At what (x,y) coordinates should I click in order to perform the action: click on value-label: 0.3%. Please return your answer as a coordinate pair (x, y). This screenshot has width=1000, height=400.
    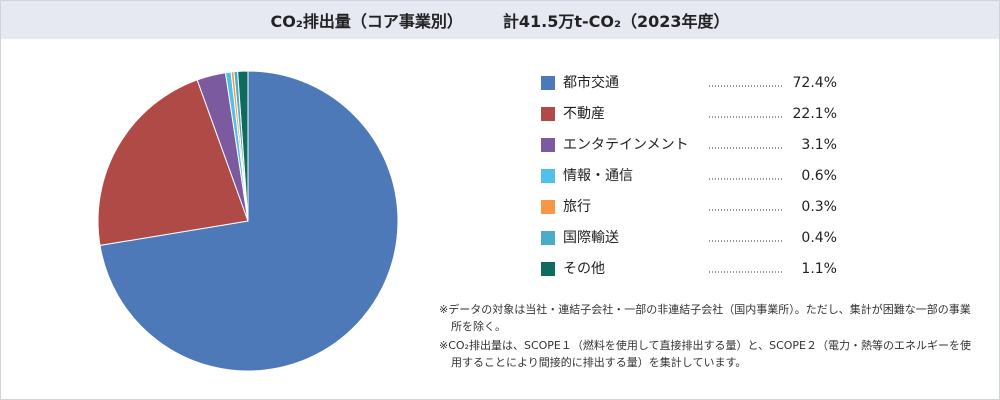
    Looking at the image, I should click on (819, 207).